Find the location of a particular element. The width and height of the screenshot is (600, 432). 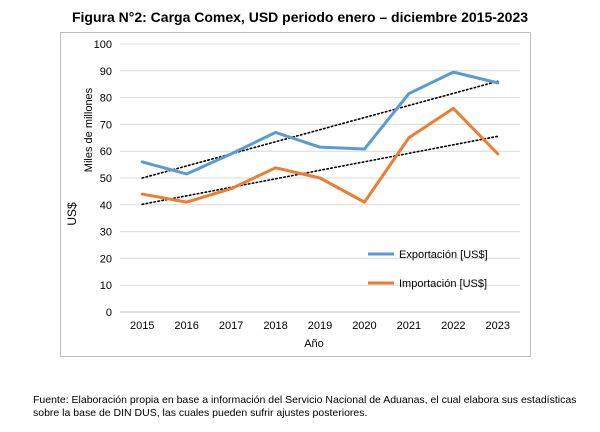

x-tick-label: 2017 is located at coordinates (231, 326).